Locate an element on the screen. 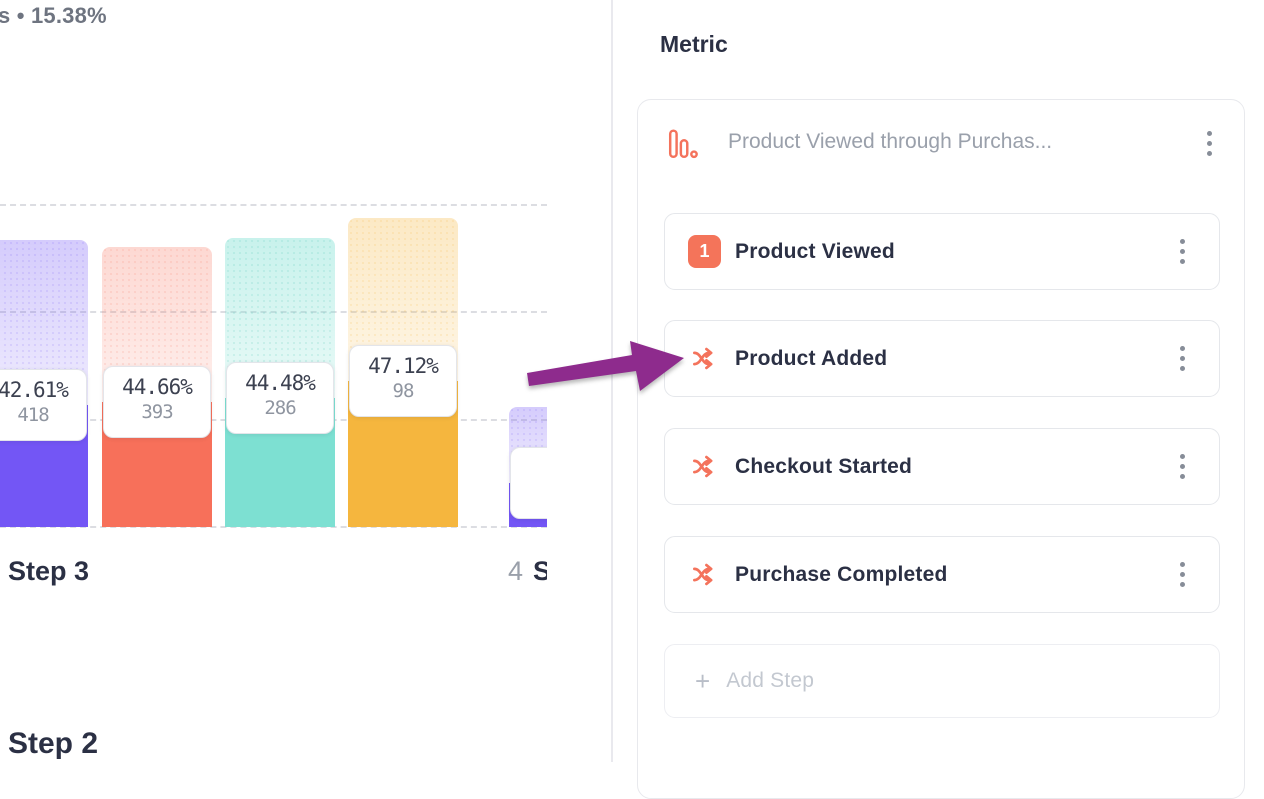  conversion-count: 286 is located at coordinates (280, 408).